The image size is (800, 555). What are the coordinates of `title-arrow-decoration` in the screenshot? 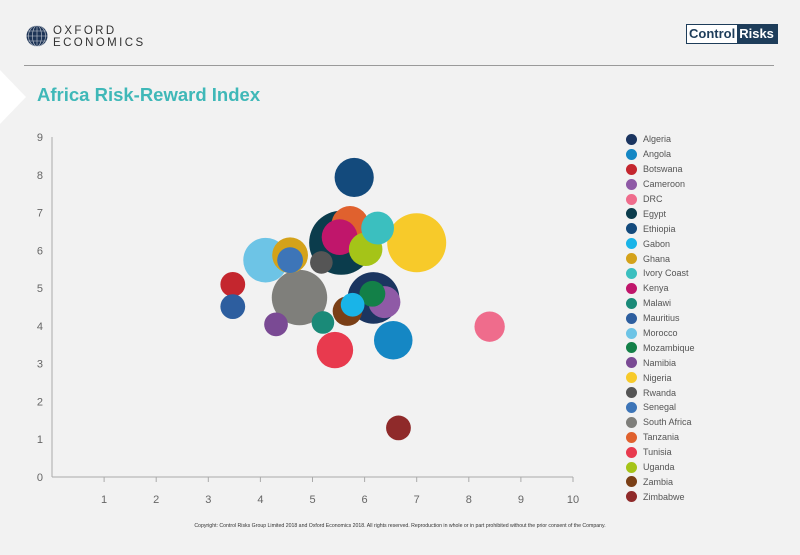 It's located at (13, 97).